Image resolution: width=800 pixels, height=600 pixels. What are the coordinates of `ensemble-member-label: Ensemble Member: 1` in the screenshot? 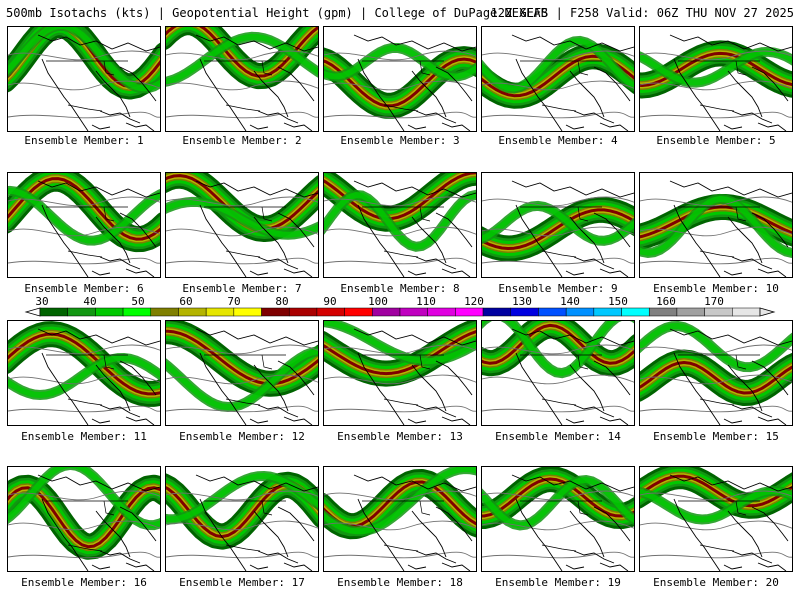 It's located at (84, 140).